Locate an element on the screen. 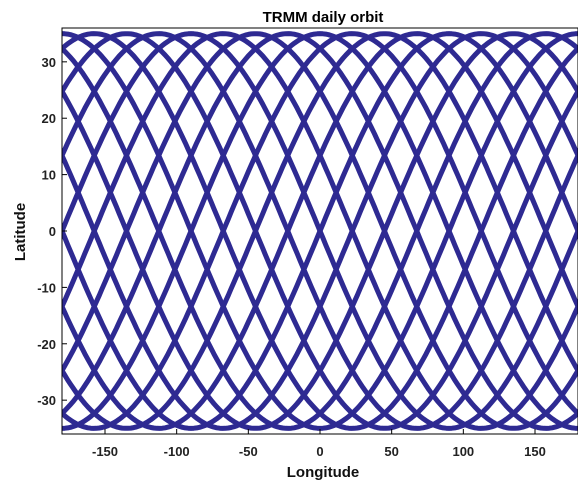 The image size is (578, 480). y-tick-label: 20 is located at coordinates (49, 118).